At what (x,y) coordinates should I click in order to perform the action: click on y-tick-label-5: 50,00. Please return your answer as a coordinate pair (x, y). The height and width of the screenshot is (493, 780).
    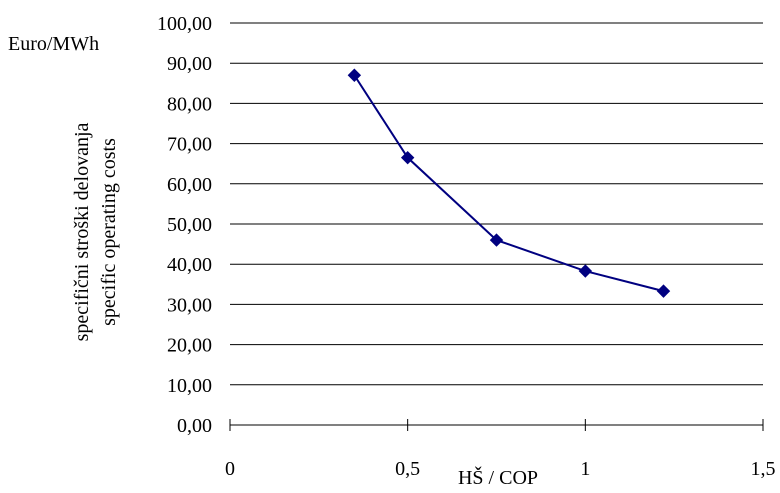
    Looking at the image, I should click on (189, 225).